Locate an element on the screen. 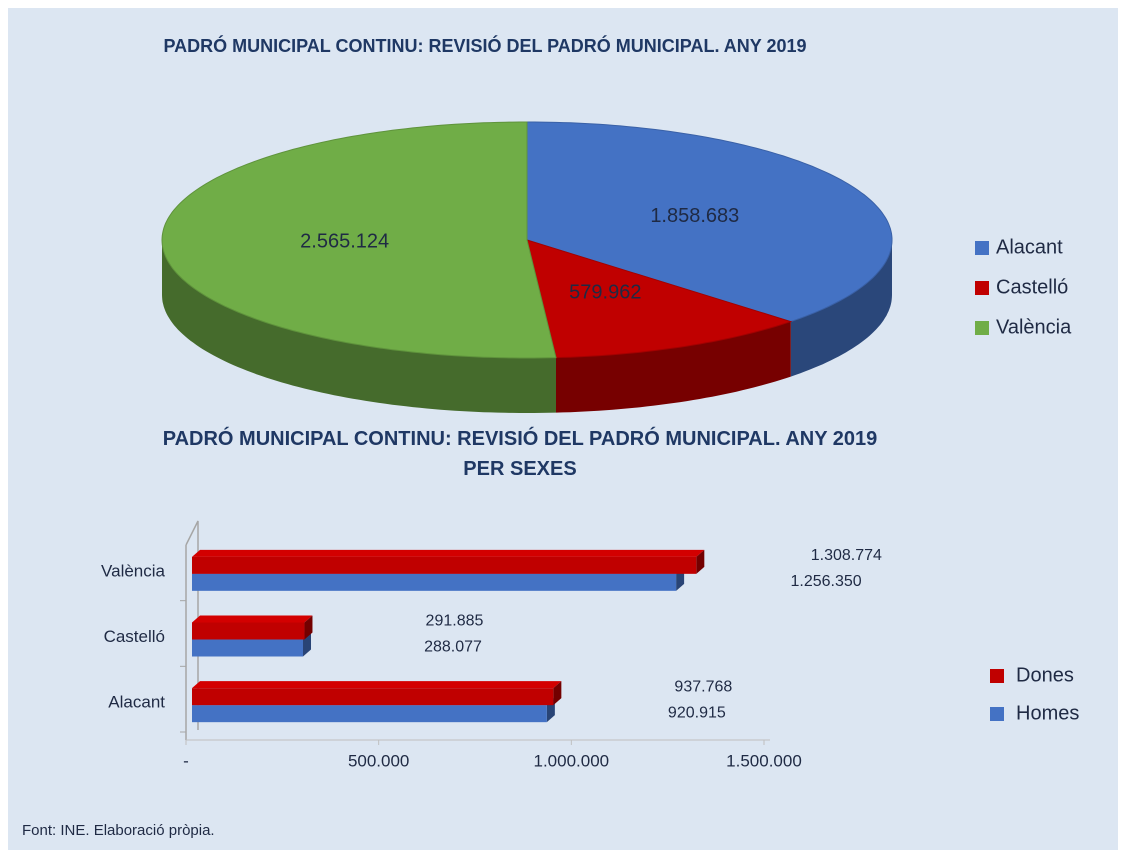  x-tick-label: 500.000 is located at coordinates (378, 760).